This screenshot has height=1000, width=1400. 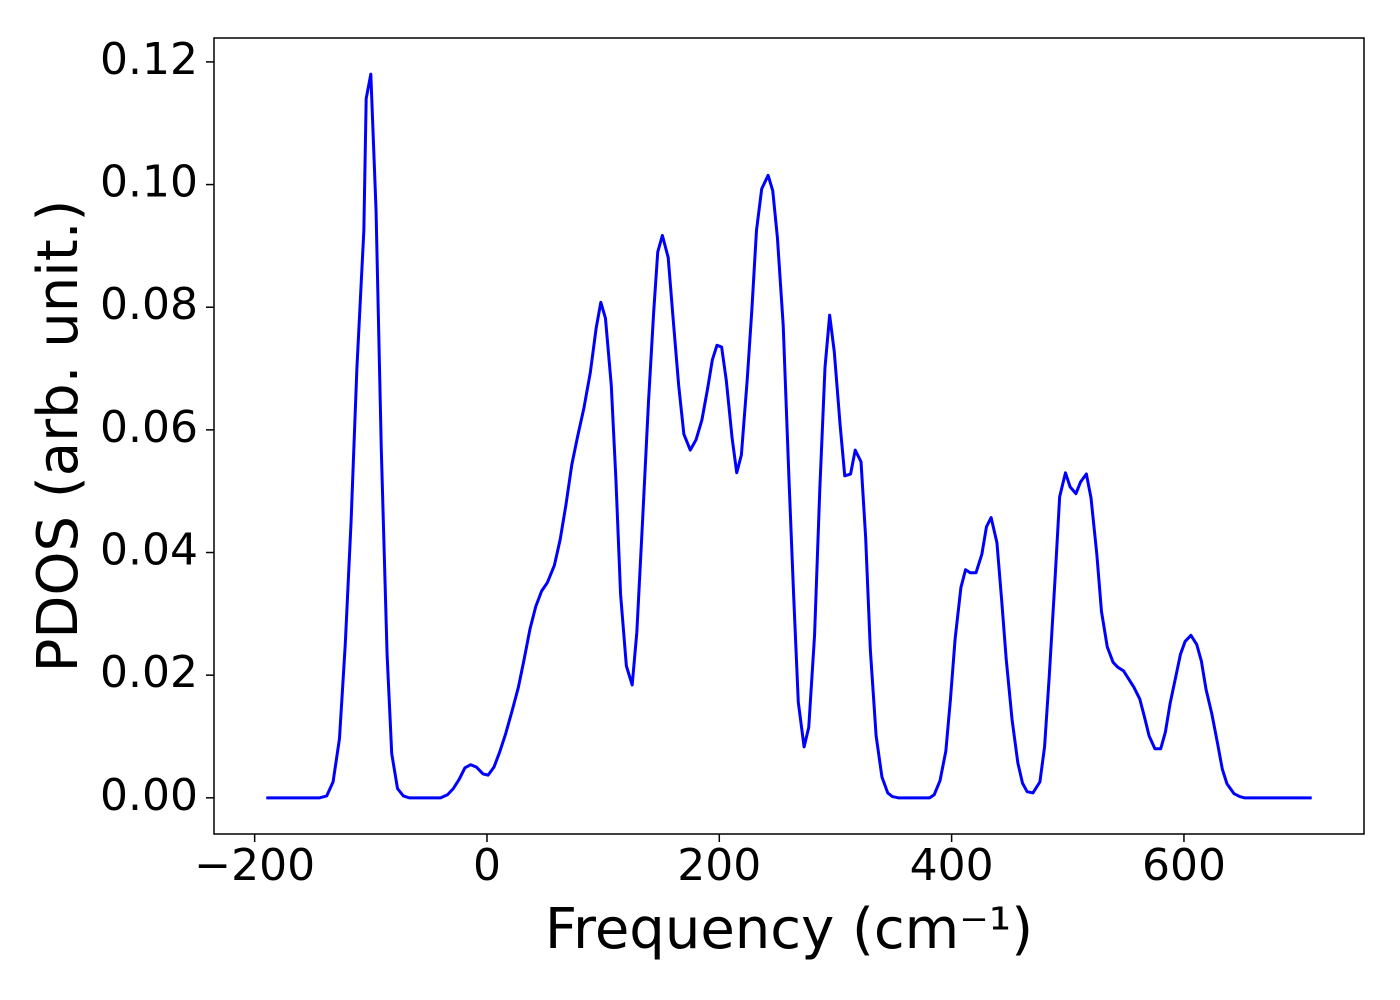 I want to click on x-axis-label: Frequency (cm⁻¹), so click(x=789, y=929).